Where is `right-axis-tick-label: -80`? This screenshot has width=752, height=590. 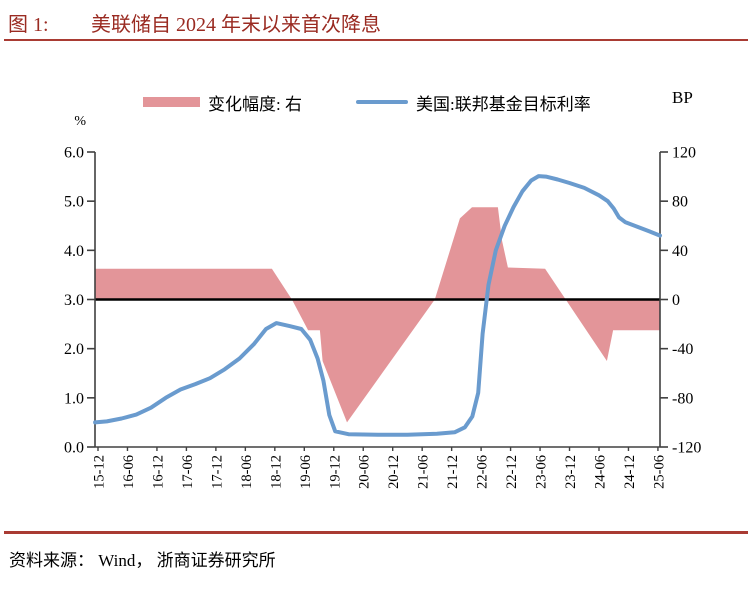
right-axis-tick-label: -80 is located at coordinates (682, 398).